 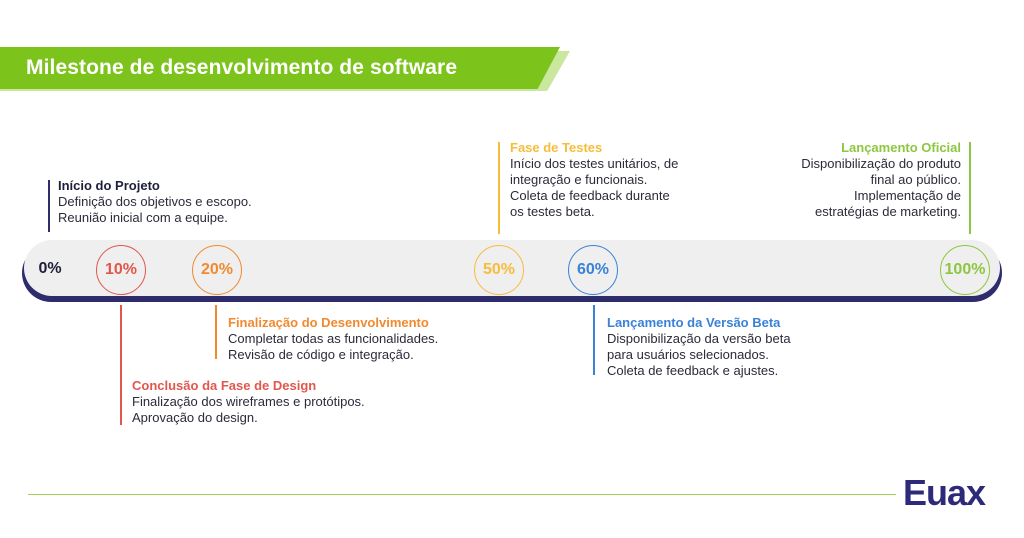 What do you see at coordinates (594, 163) in the screenshot?
I see `milestone-50-line: Início dos testes unitários, de` at bounding box center [594, 163].